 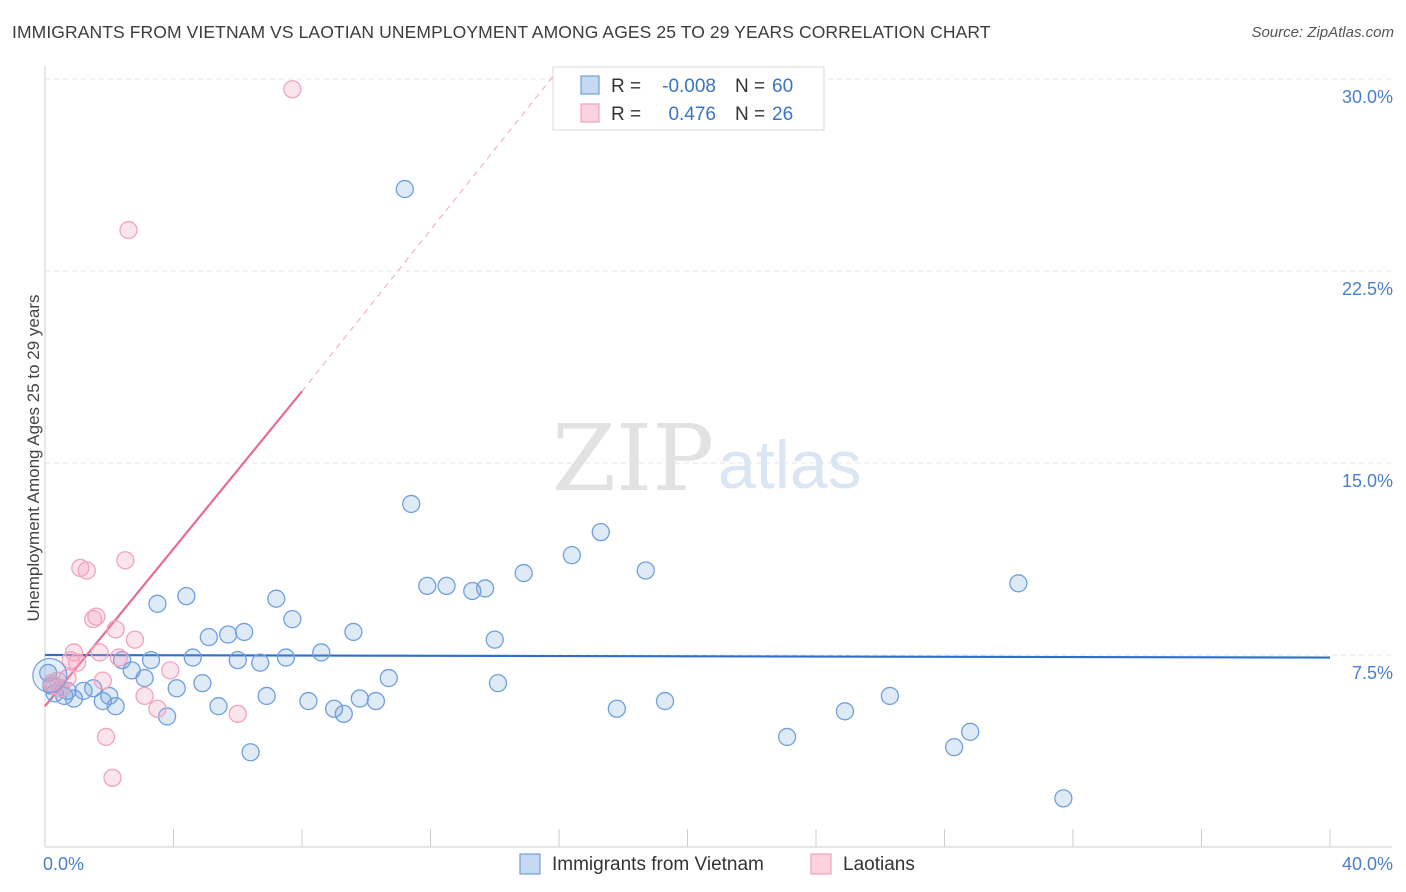 I want to click on bottom-legend-swatch-laotians, so click(x=821, y=864).